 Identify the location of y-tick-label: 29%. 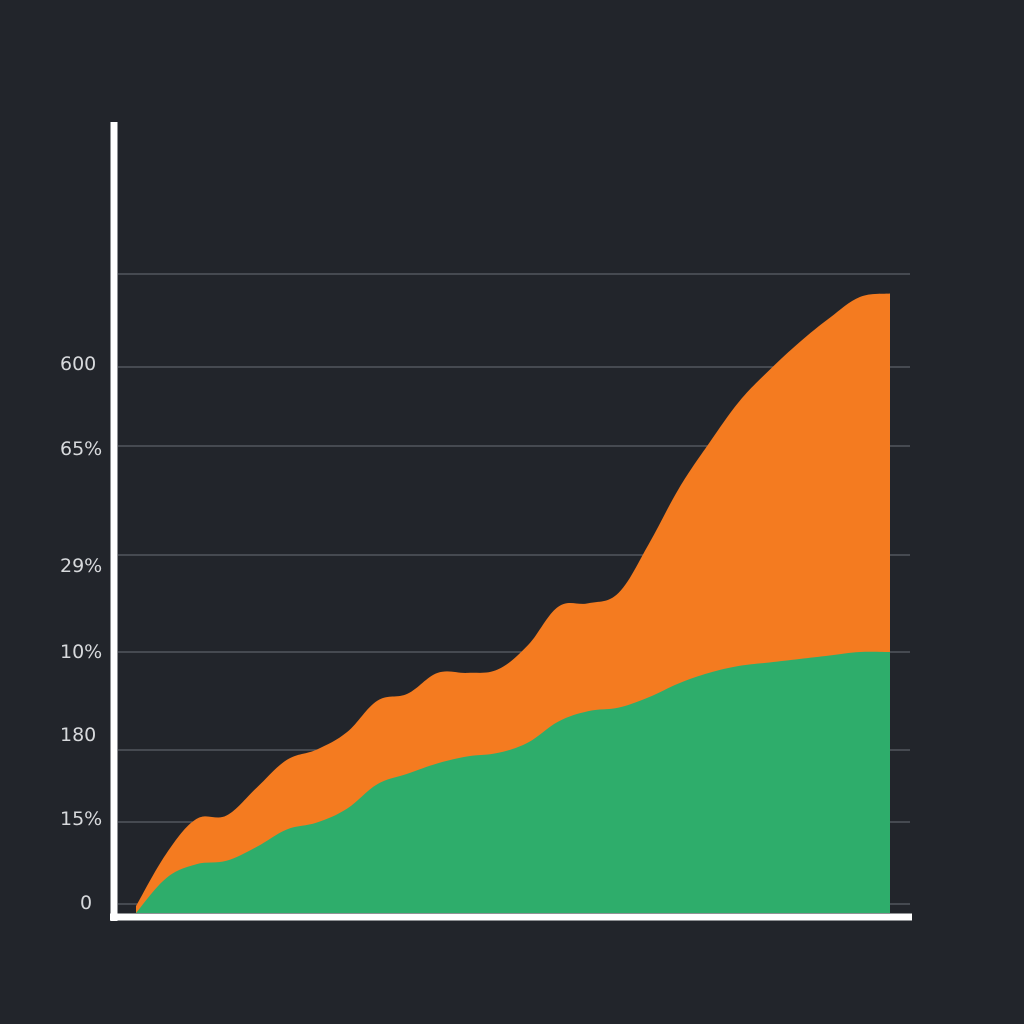
(81, 566).